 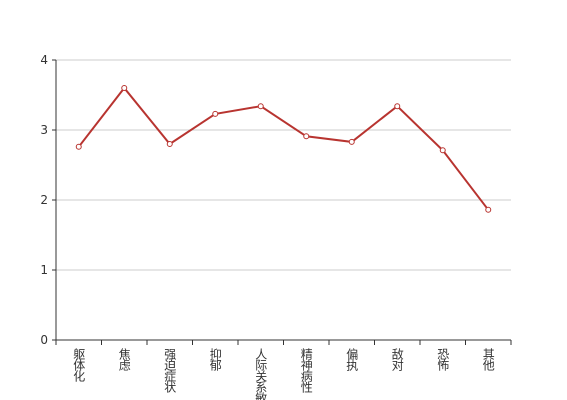 What do you see at coordinates (306, 371) in the screenshot?
I see `x-tick-label: 精神病性` at bounding box center [306, 371].